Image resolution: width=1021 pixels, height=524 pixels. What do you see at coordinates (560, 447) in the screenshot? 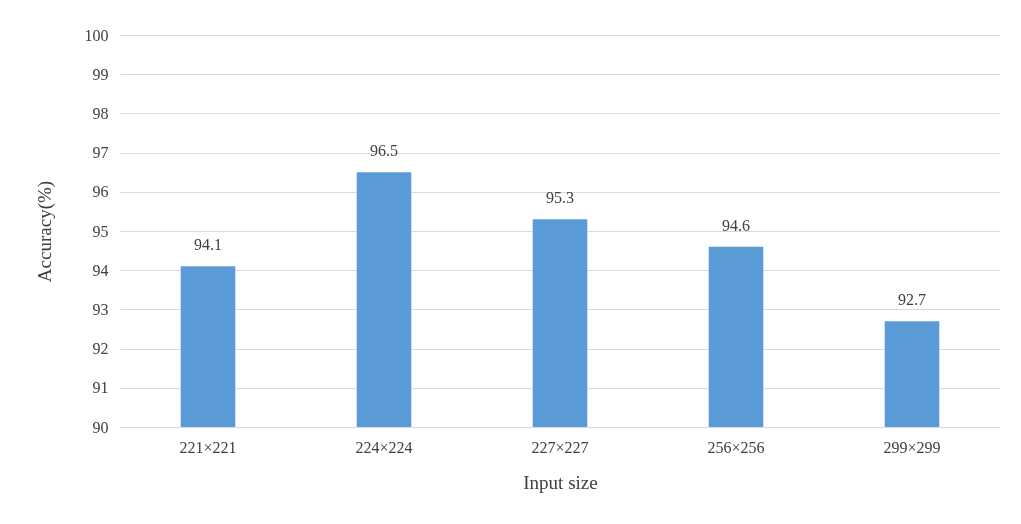
I see `x-tick-label: 227×227` at bounding box center [560, 447].